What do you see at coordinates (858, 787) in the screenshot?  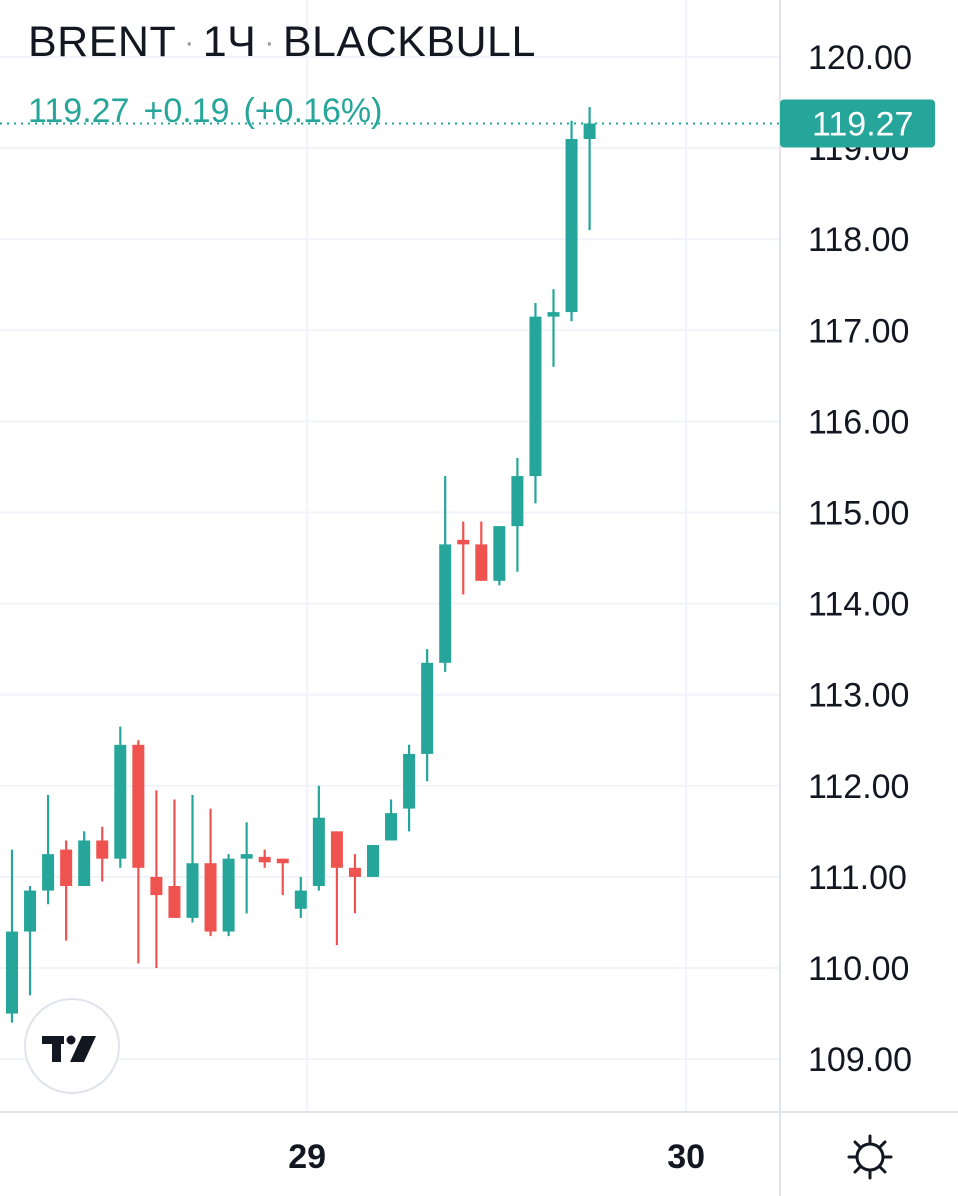 I see `y-tick-label: 112.00` at bounding box center [858, 787].